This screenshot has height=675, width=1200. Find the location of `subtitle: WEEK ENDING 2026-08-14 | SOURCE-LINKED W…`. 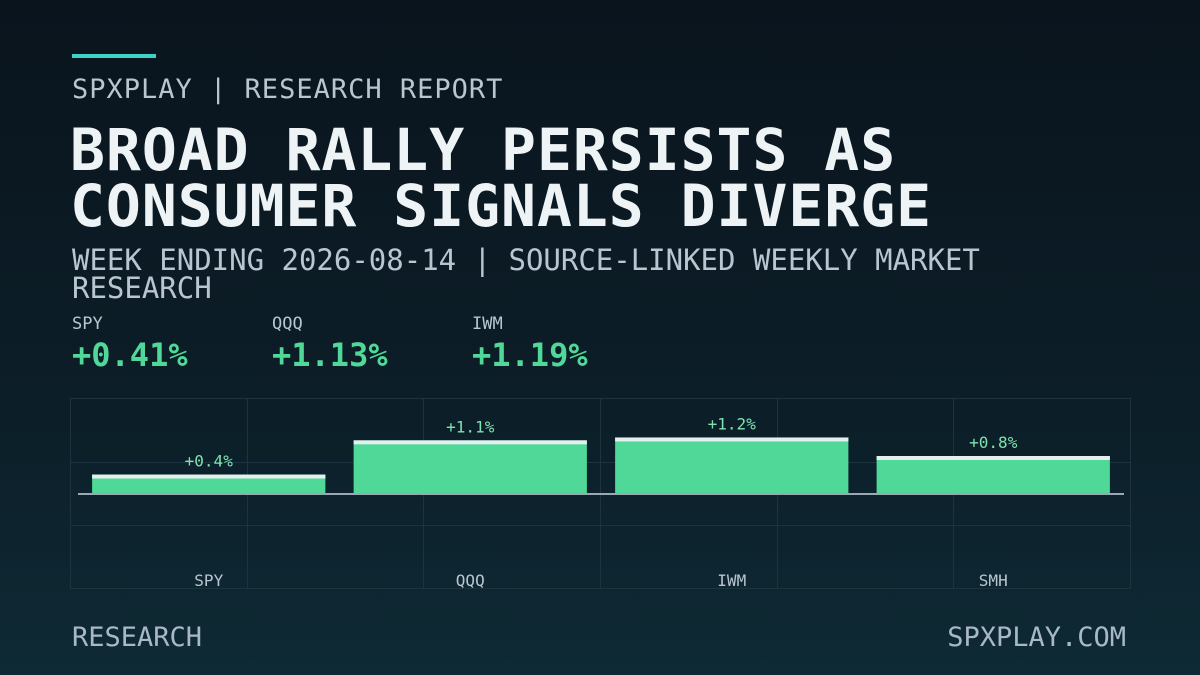

subtitle: WEEK ENDING 2026-08-14 | SOURCE-LINKED W… is located at coordinates (526, 274).